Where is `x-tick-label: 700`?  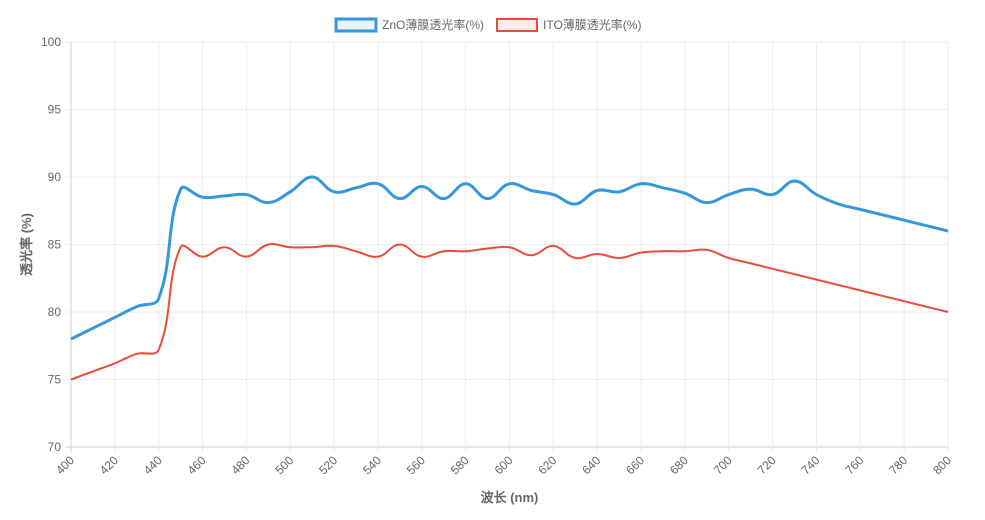
x-tick-label: 700 is located at coordinates (723, 465).